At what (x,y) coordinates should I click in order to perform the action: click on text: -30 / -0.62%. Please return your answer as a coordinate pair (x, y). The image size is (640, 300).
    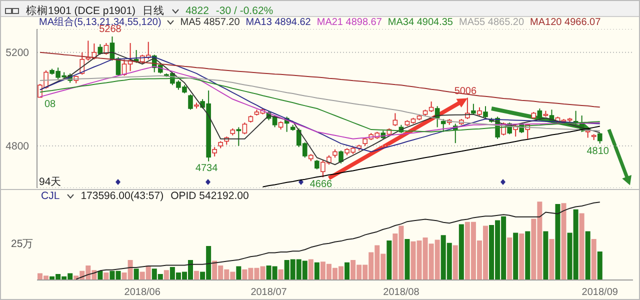
    Looking at the image, I should click on (245, 11).